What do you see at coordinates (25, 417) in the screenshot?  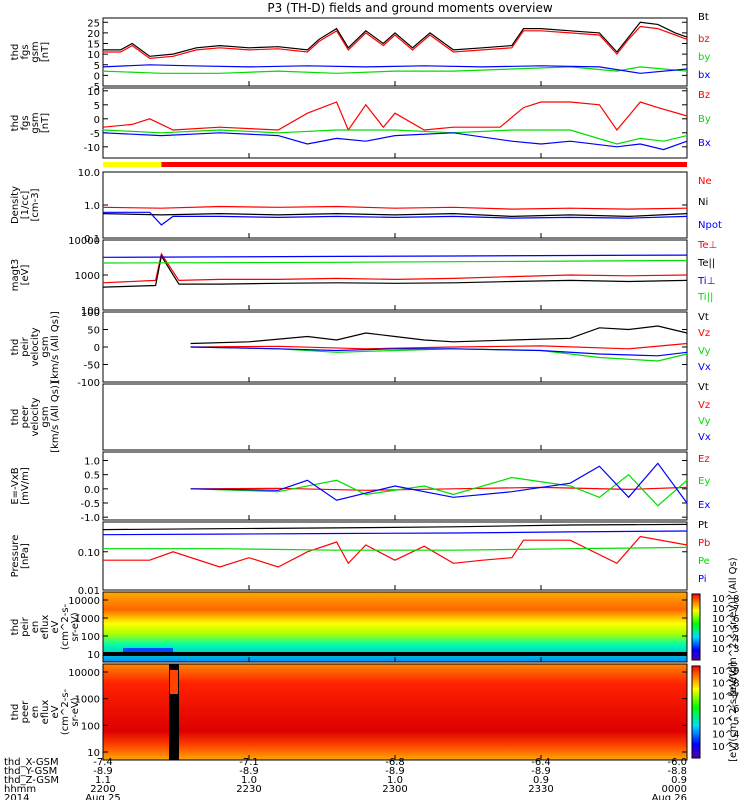 I see `y-axis-label: peer` at bounding box center [25, 417].